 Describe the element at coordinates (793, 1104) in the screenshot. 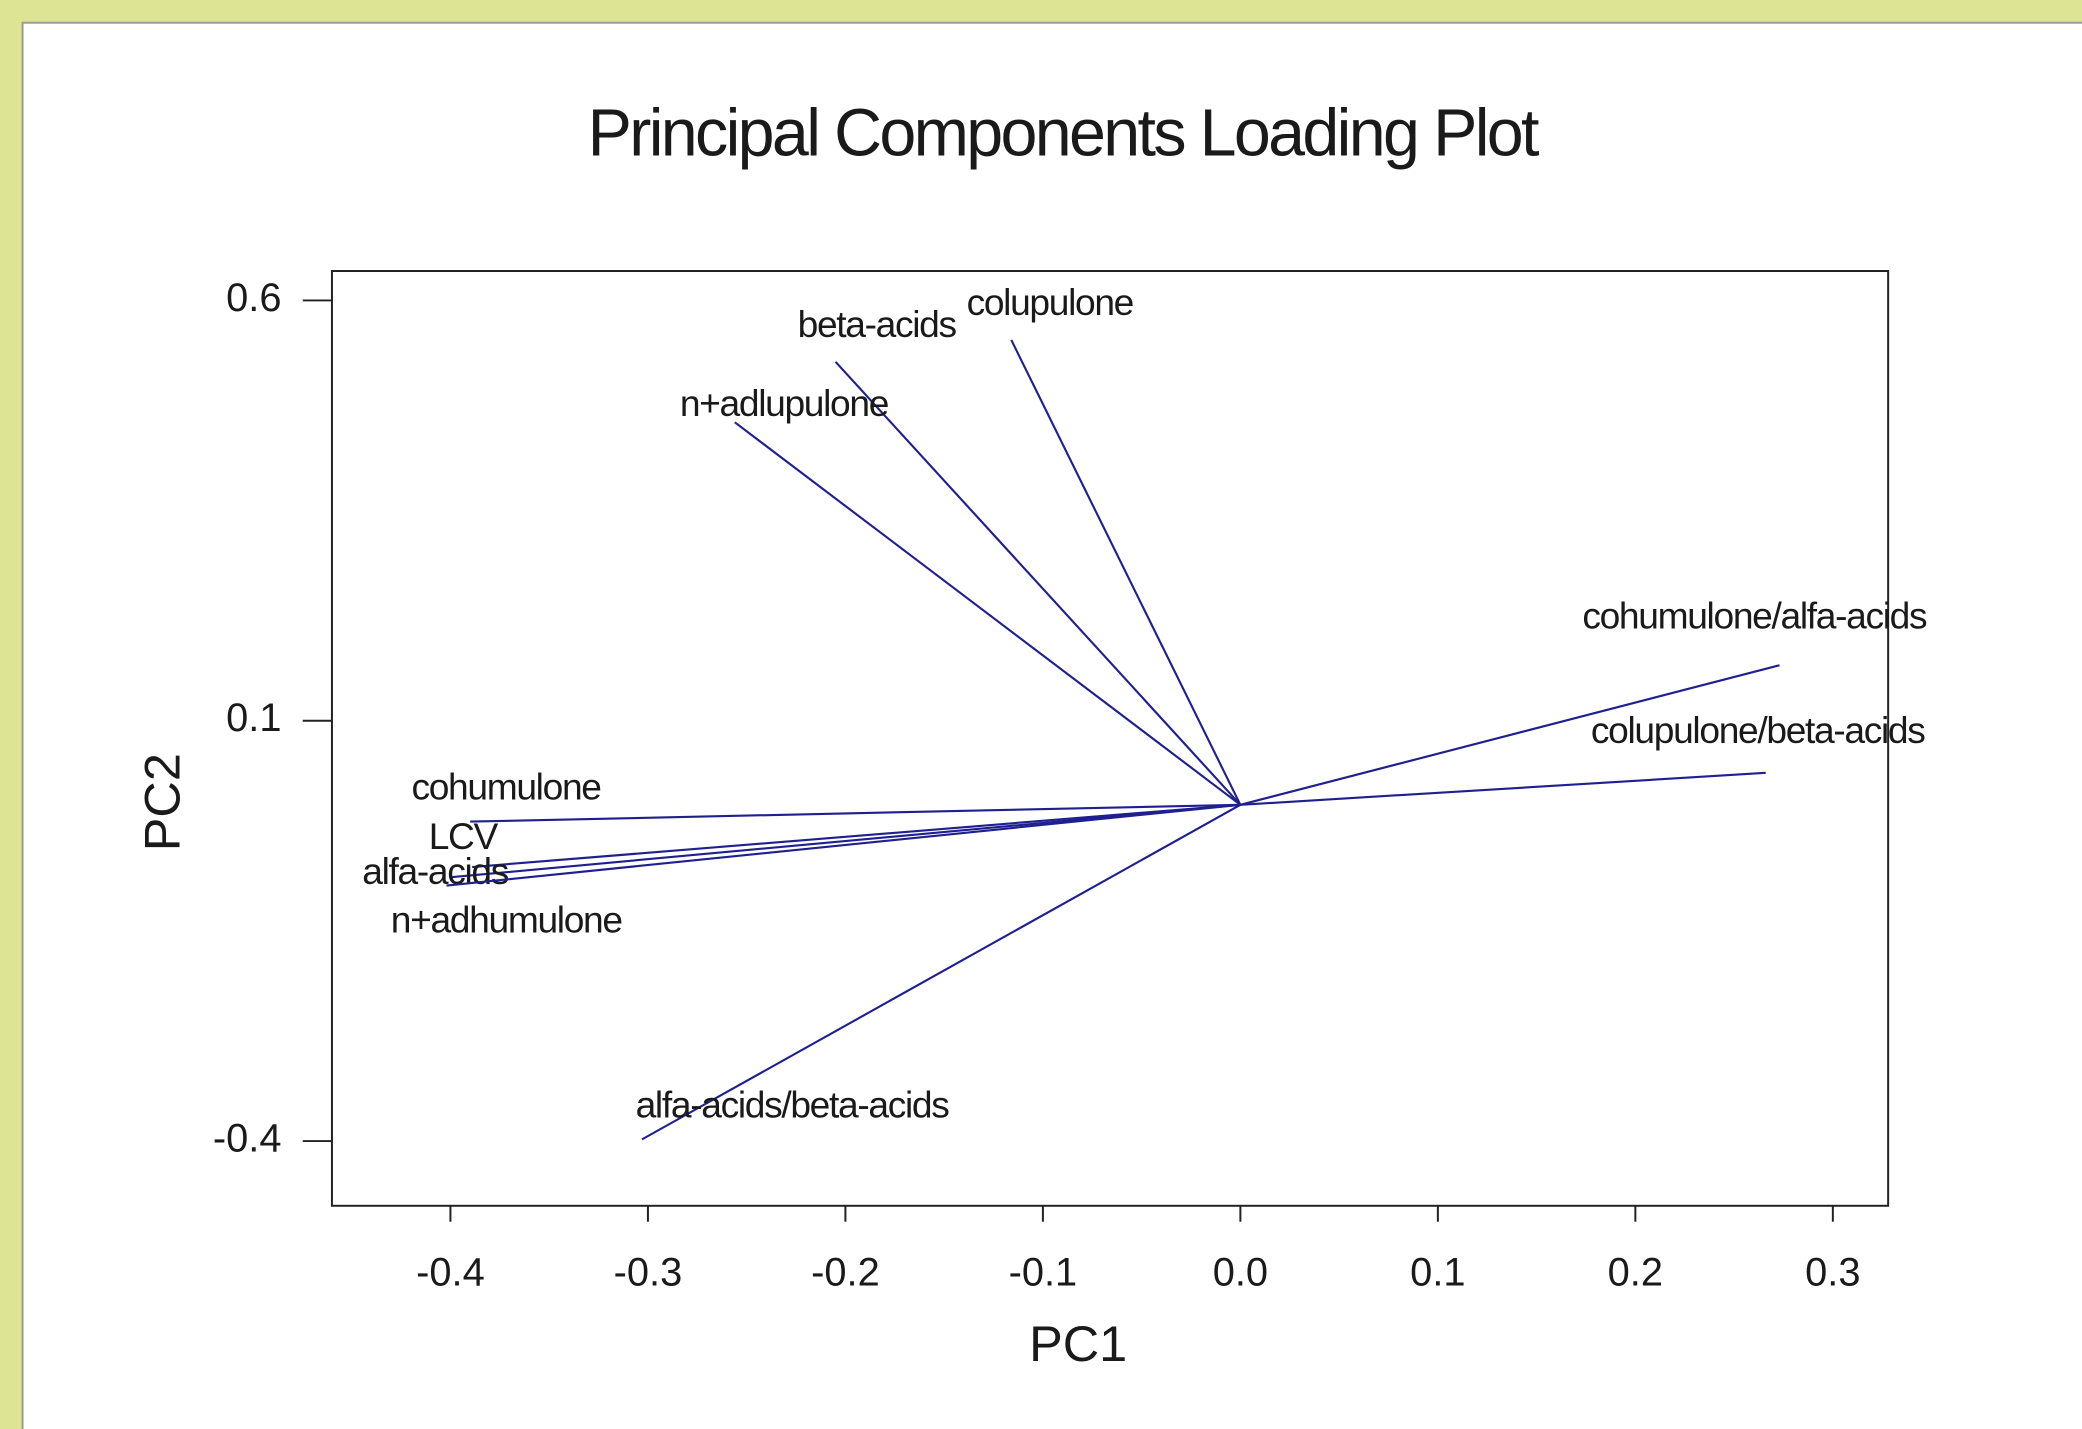

I see `point-label: alfa-acids/beta-acids` at that location.